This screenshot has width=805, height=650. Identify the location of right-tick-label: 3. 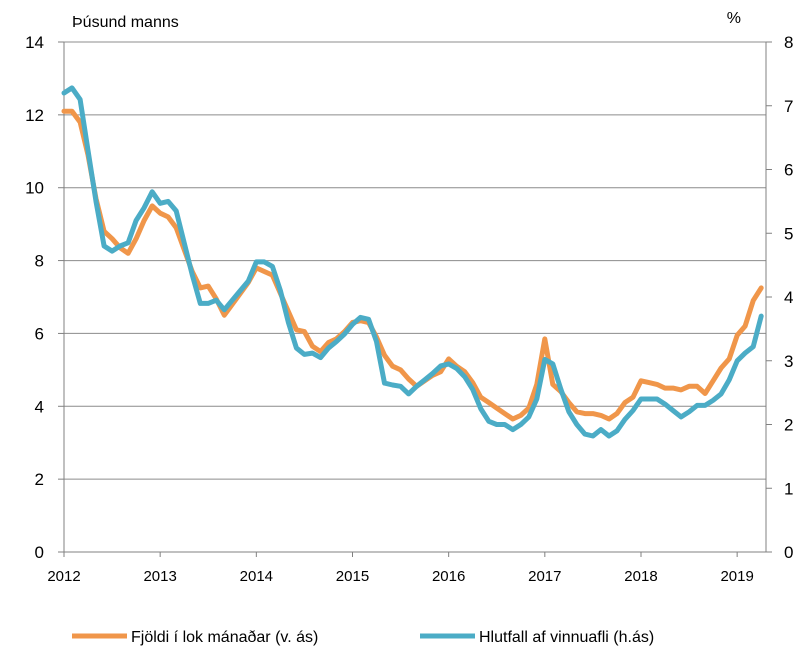
(788, 361).